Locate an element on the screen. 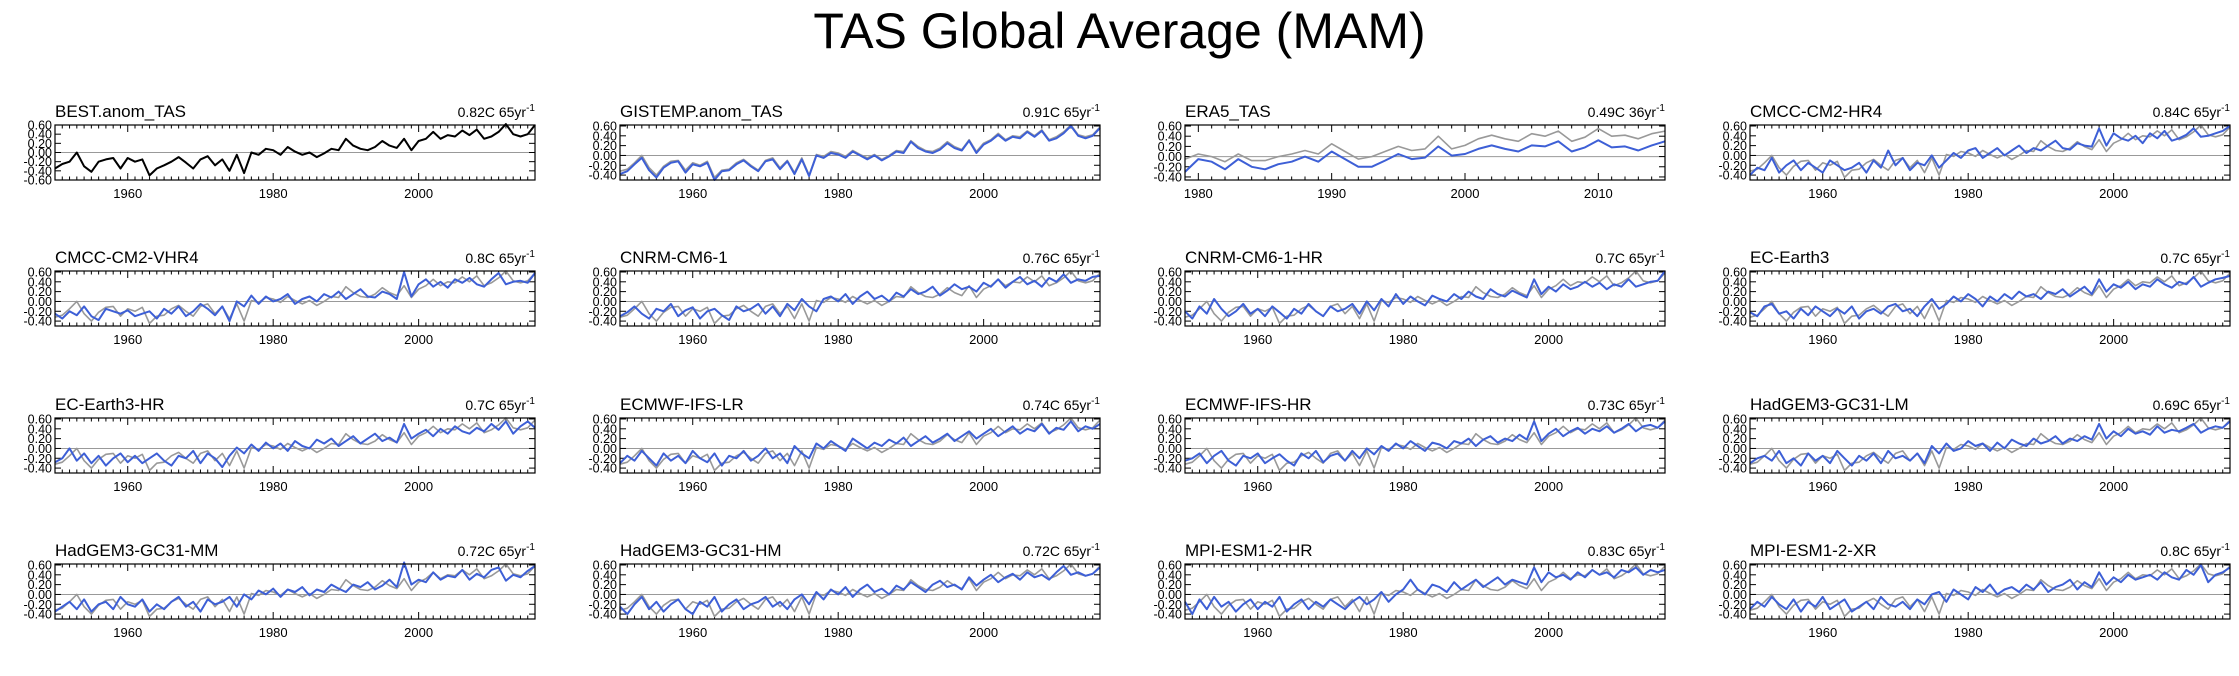  panel-title: HadGEM3-GC31-HM is located at coordinates (701, 550).